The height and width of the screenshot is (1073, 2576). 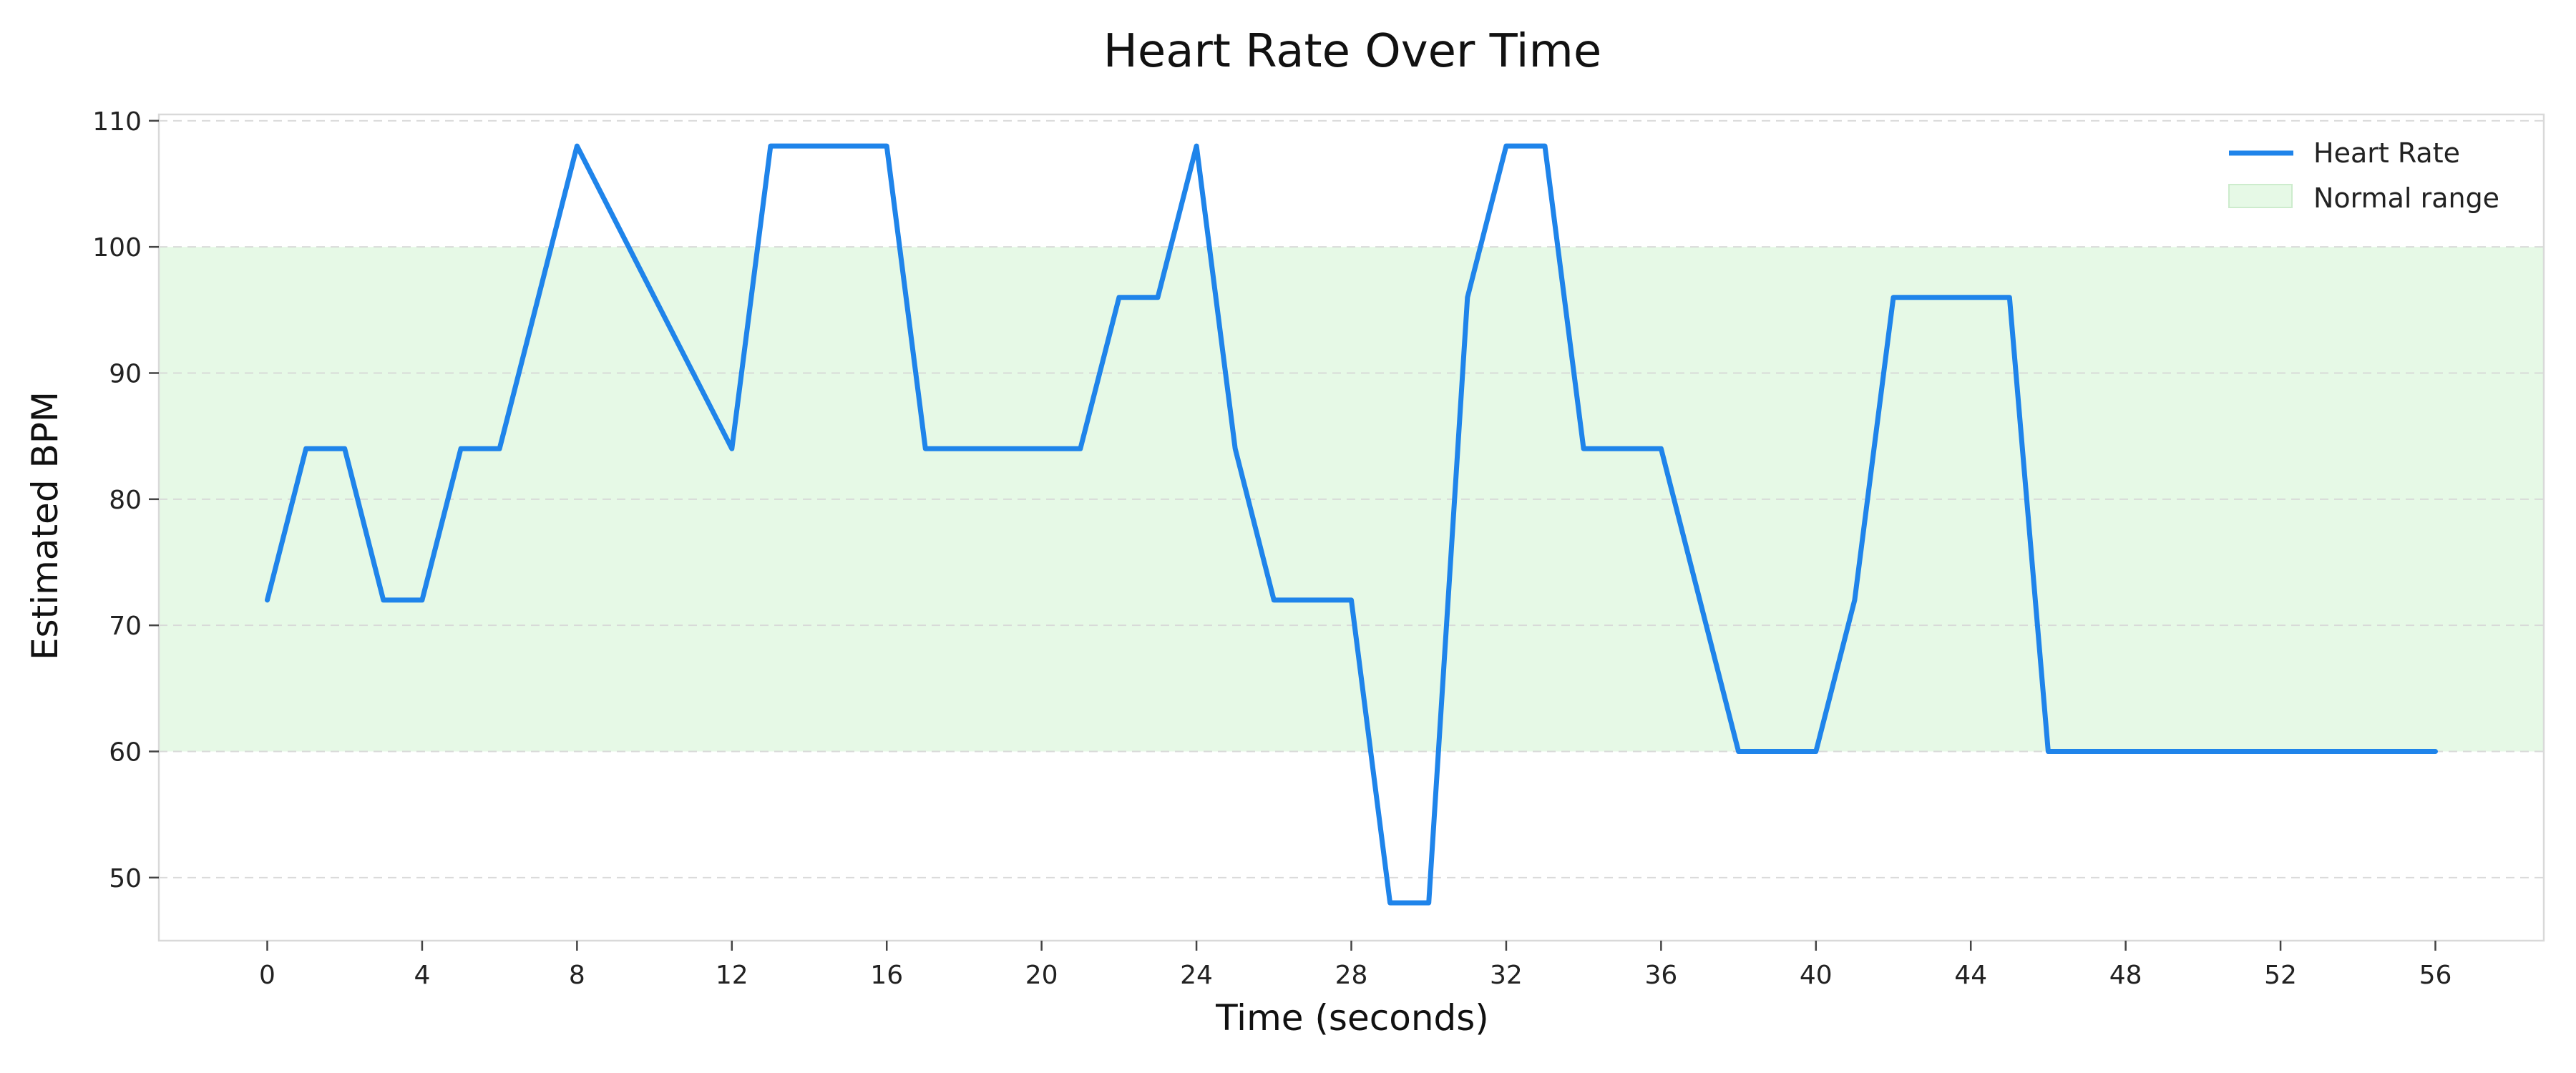 I want to click on y-tick-label-60: 60, so click(x=125, y=752).